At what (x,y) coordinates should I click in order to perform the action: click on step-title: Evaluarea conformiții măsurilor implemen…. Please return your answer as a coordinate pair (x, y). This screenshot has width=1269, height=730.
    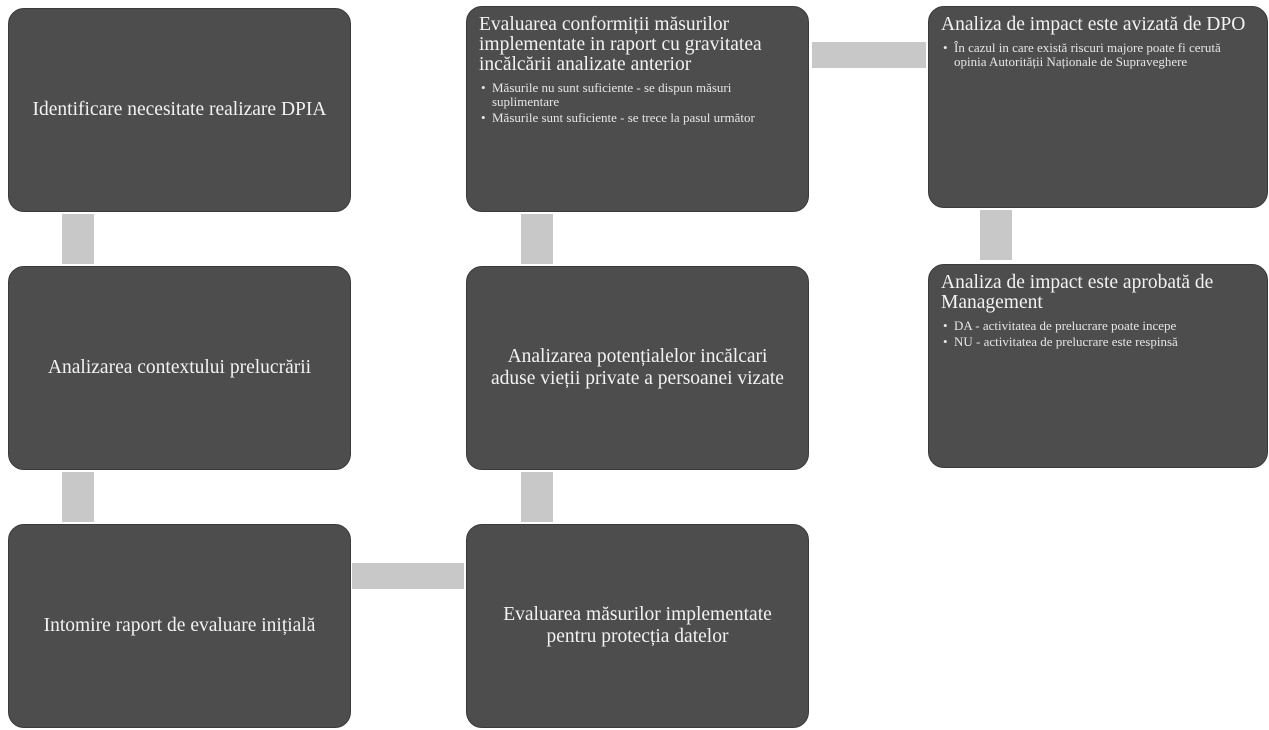
    Looking at the image, I should click on (620, 44).